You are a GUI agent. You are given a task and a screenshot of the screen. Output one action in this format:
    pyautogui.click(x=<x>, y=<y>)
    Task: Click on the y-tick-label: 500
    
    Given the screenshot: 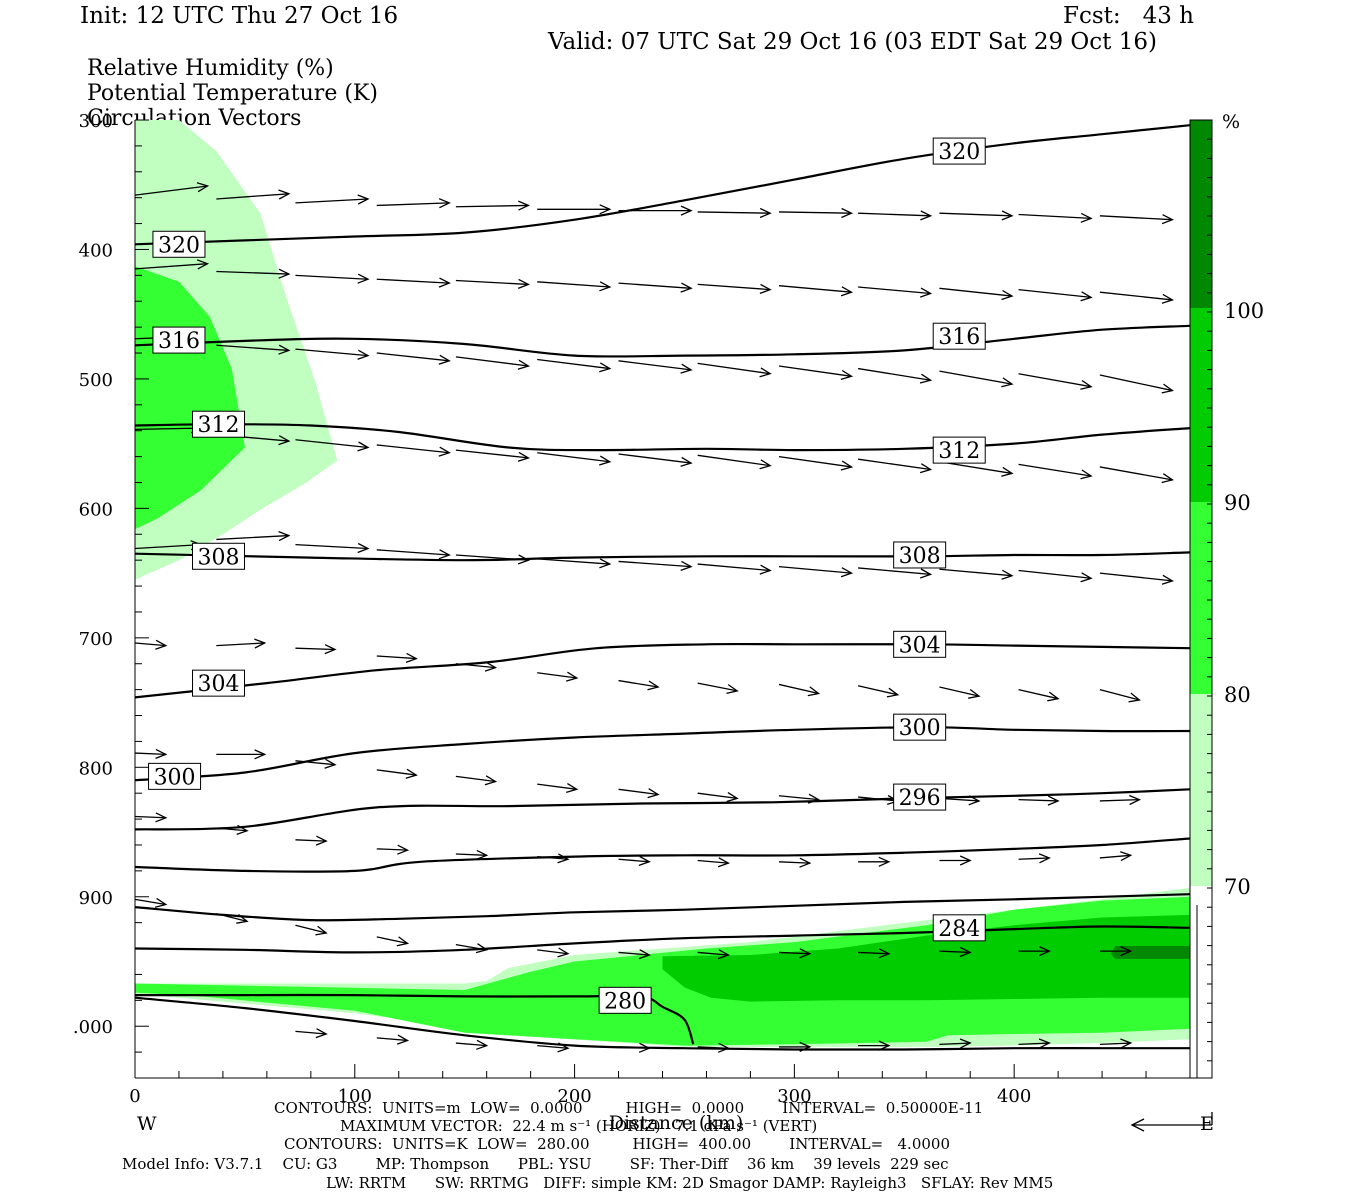 What is the action you would take?
    pyautogui.click(x=96, y=380)
    